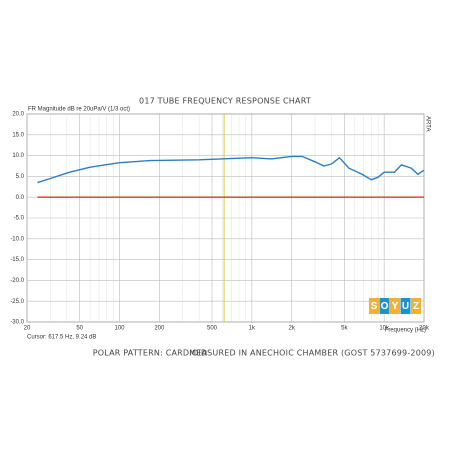 The image size is (450, 450). What do you see at coordinates (18, 156) in the screenshot?
I see `y-tick-label: 10.0` at bounding box center [18, 156].